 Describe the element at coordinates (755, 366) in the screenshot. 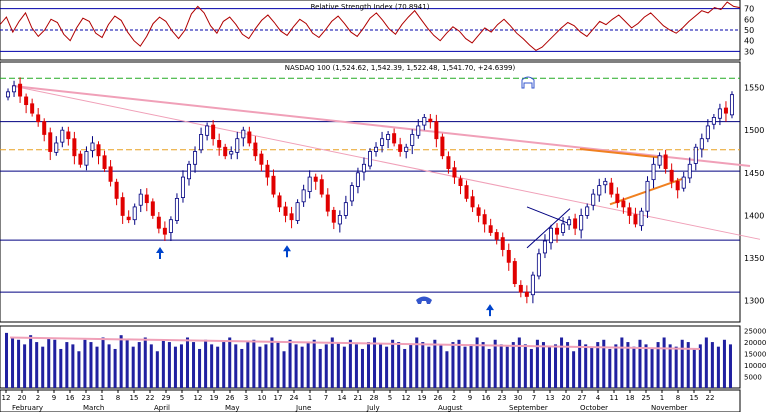

I see `volume-tick-label: 10000` at that location.